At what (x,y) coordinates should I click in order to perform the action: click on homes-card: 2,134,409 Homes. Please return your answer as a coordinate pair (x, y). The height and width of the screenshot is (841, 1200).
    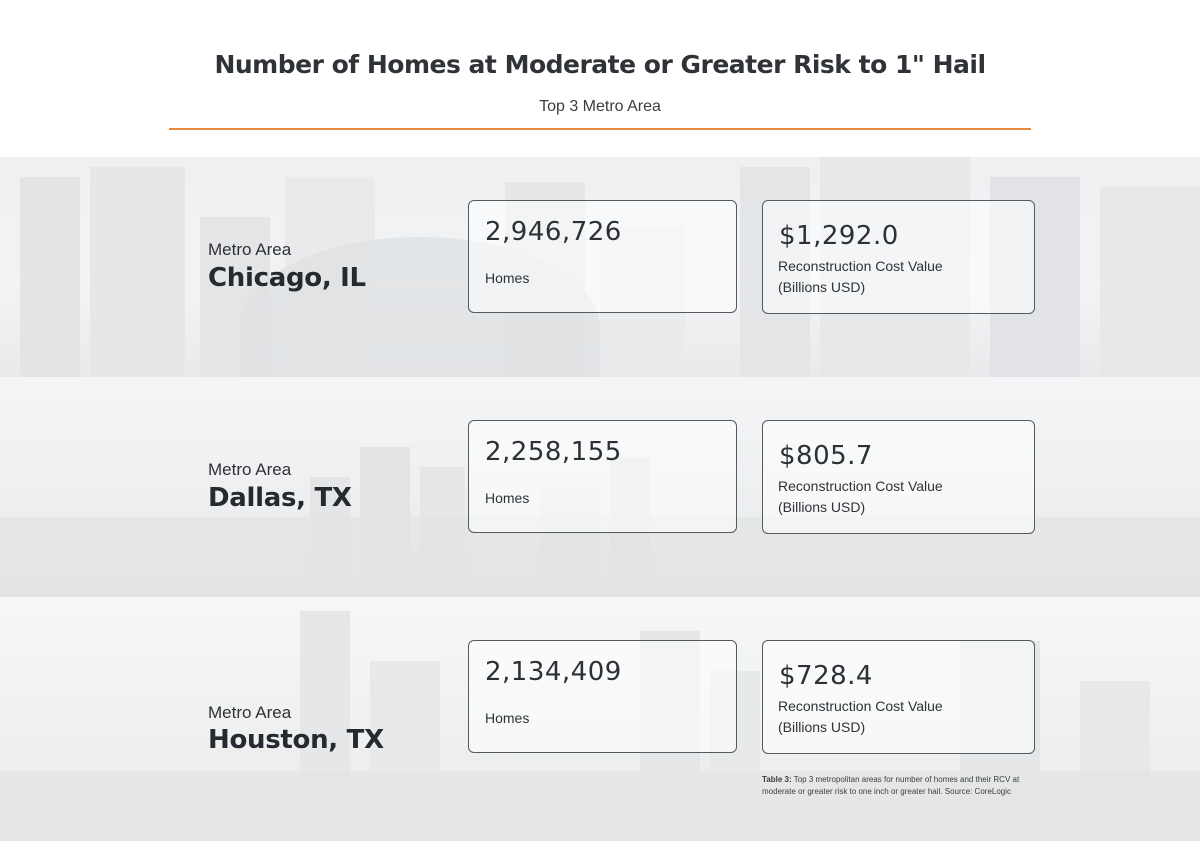
    Looking at the image, I should click on (602, 696).